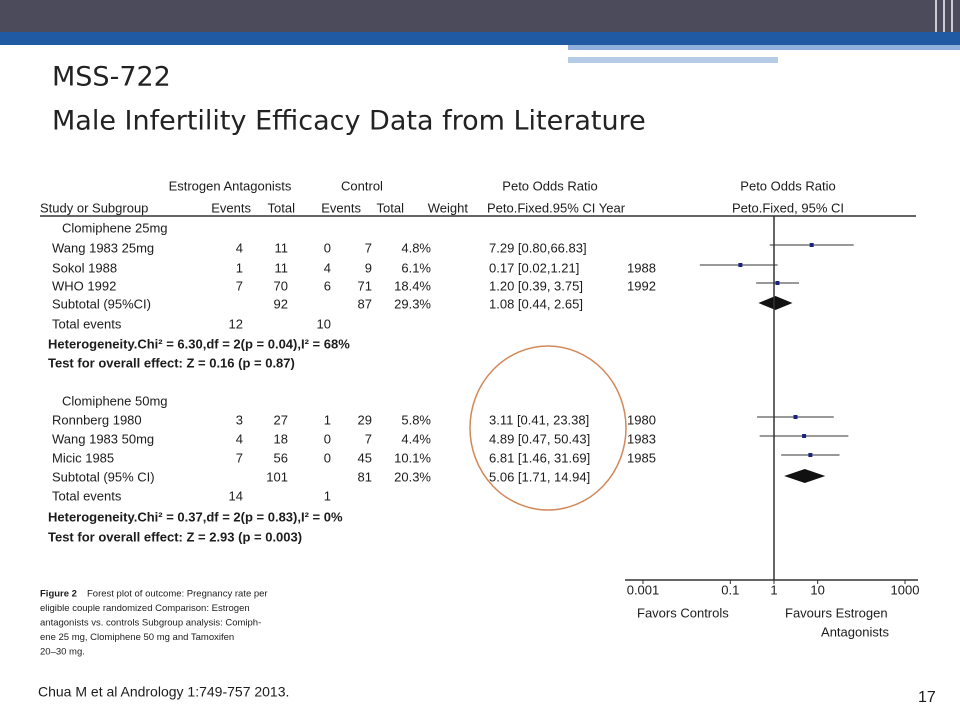  I want to click on subgroup-heading: Clomiphene 25mg, so click(115, 227).